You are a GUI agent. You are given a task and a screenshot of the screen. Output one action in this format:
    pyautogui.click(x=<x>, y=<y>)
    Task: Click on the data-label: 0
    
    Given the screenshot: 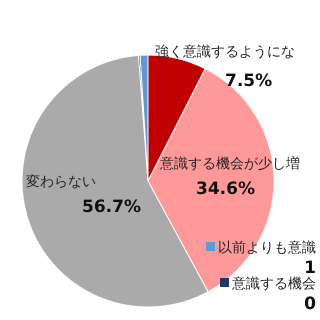 What is the action you would take?
    pyautogui.click(x=310, y=304)
    